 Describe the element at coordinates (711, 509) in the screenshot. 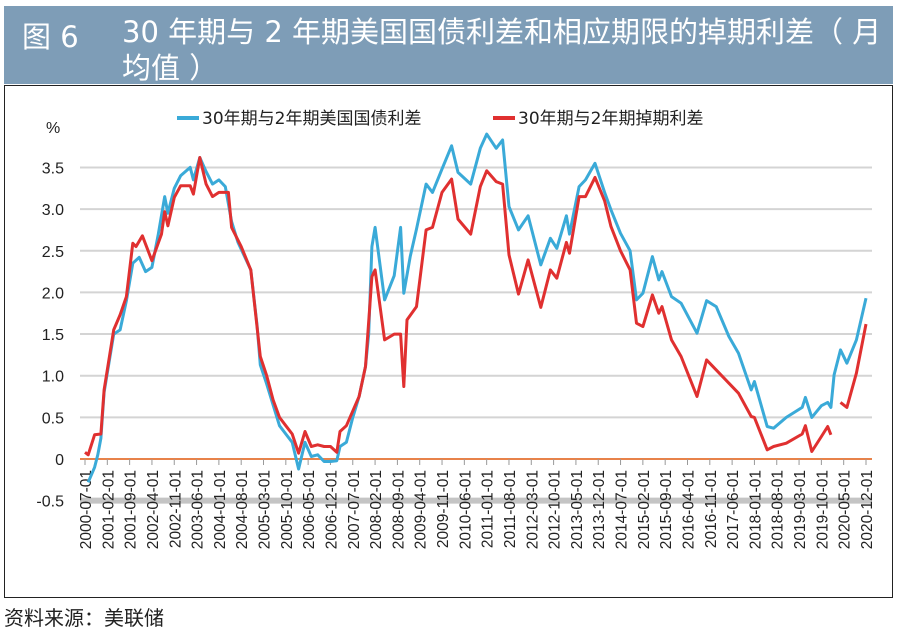

I see `x-tick-label: 2016-11-01` at that location.